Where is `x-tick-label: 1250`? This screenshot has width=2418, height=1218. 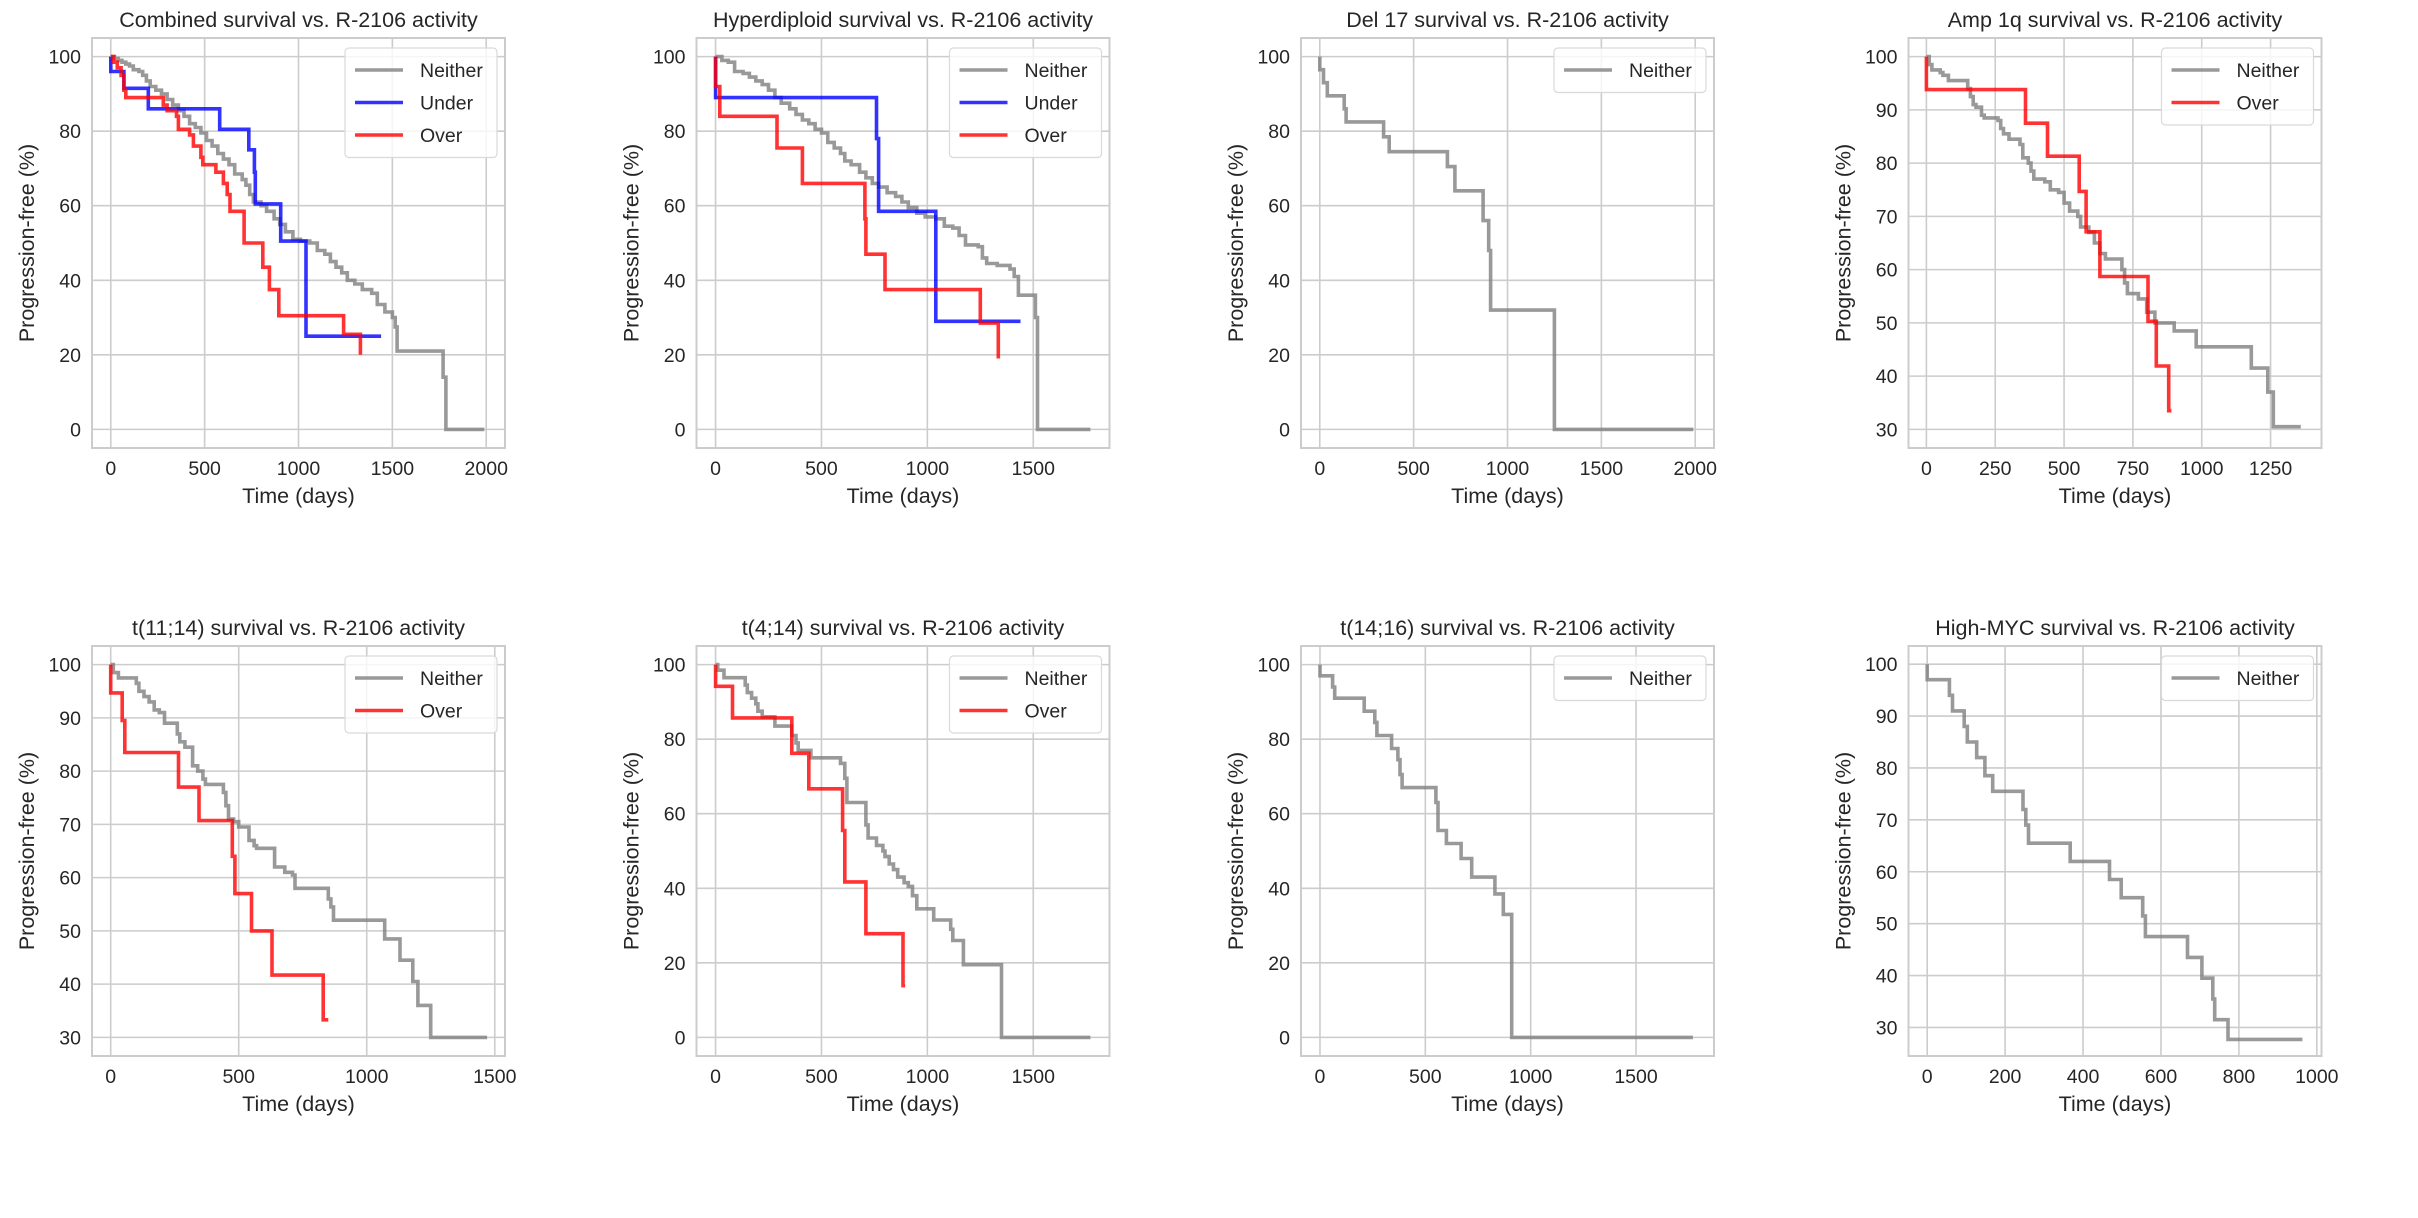
x-tick-label: 1250 is located at coordinates (2271, 469).